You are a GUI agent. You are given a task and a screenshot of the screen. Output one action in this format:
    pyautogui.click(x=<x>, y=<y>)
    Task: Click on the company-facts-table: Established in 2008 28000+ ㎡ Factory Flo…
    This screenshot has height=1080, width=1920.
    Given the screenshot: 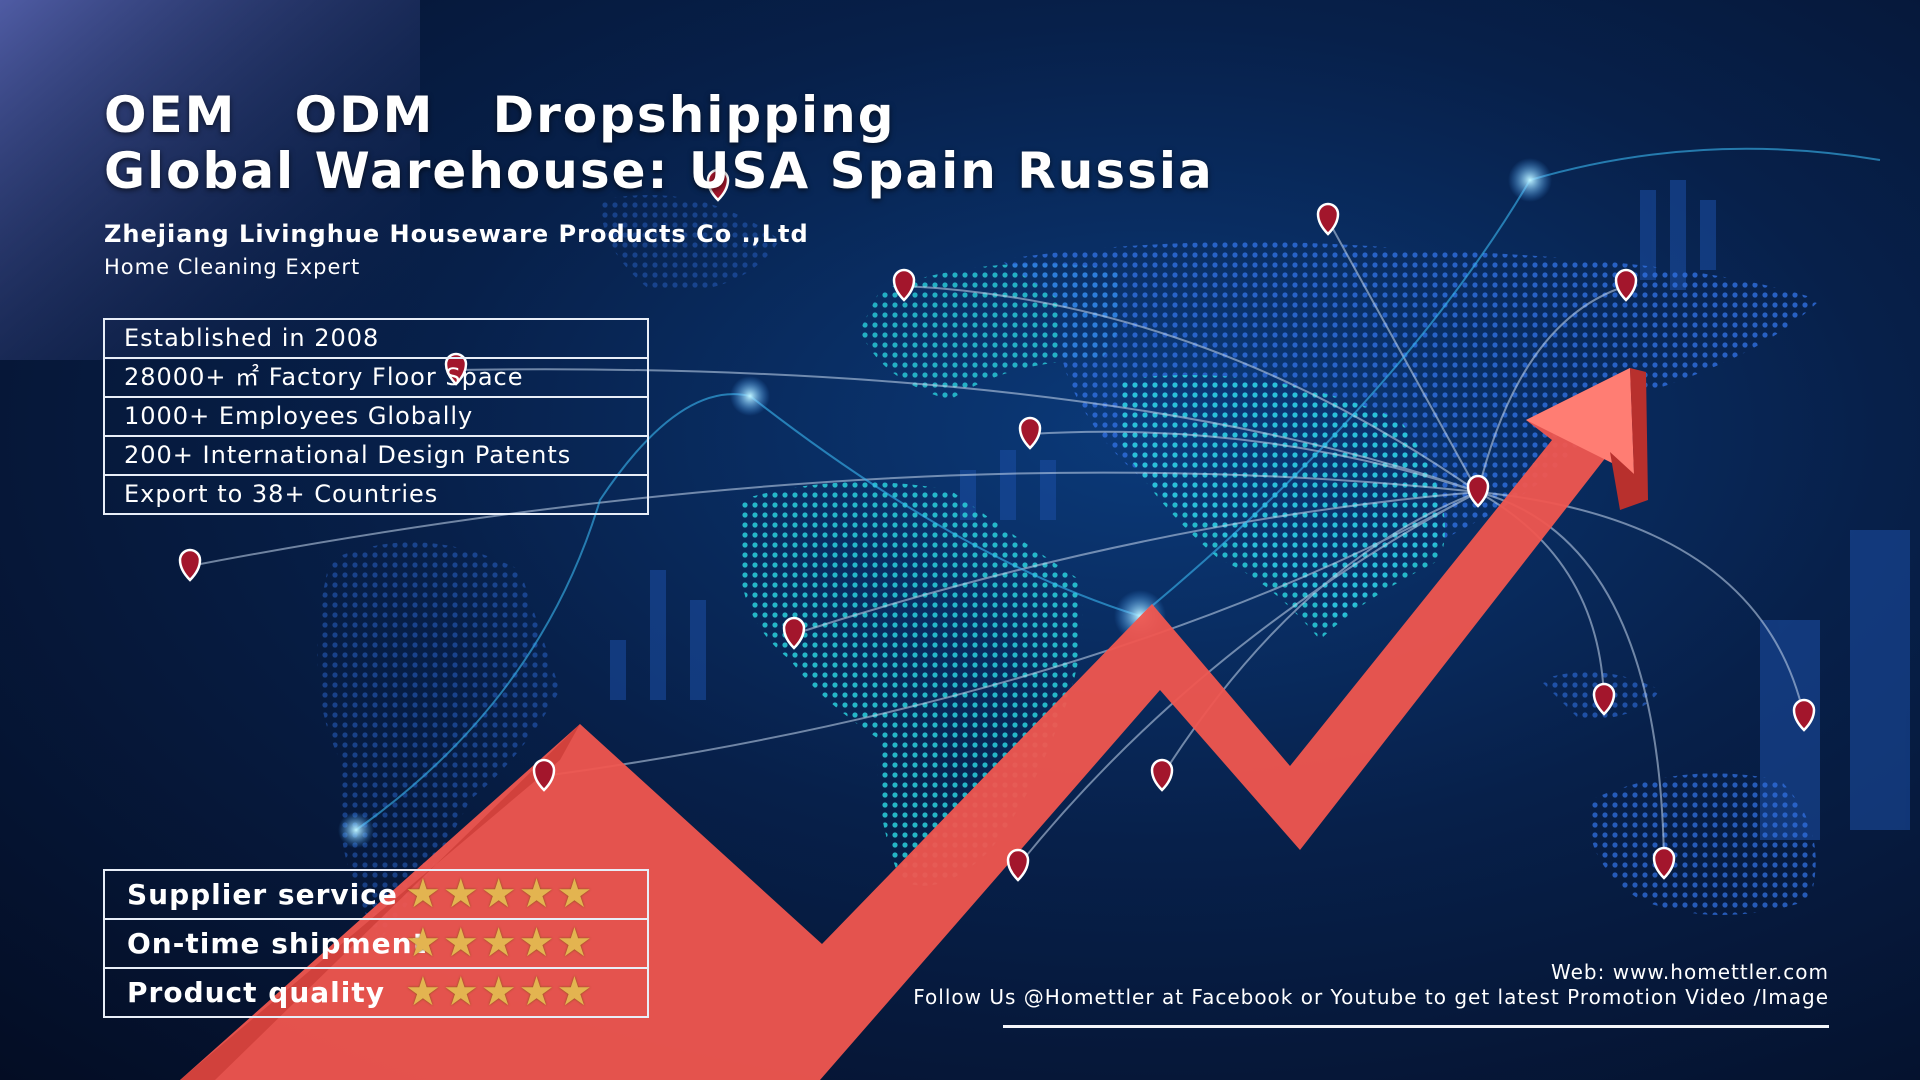 What is the action you would take?
    pyautogui.click(x=376, y=416)
    